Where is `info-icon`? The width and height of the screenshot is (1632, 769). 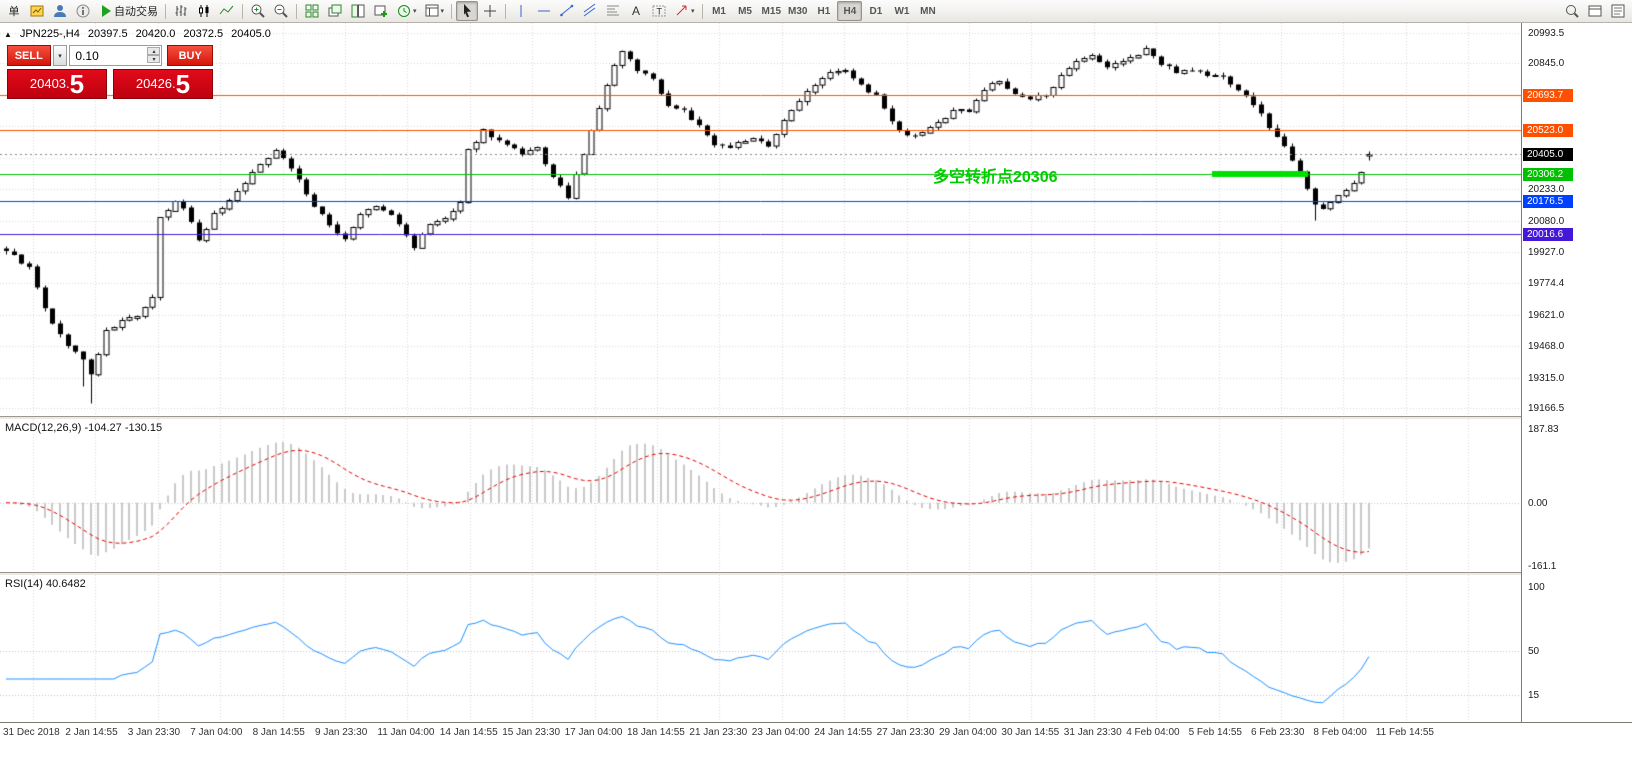 info-icon is located at coordinates (83, 11).